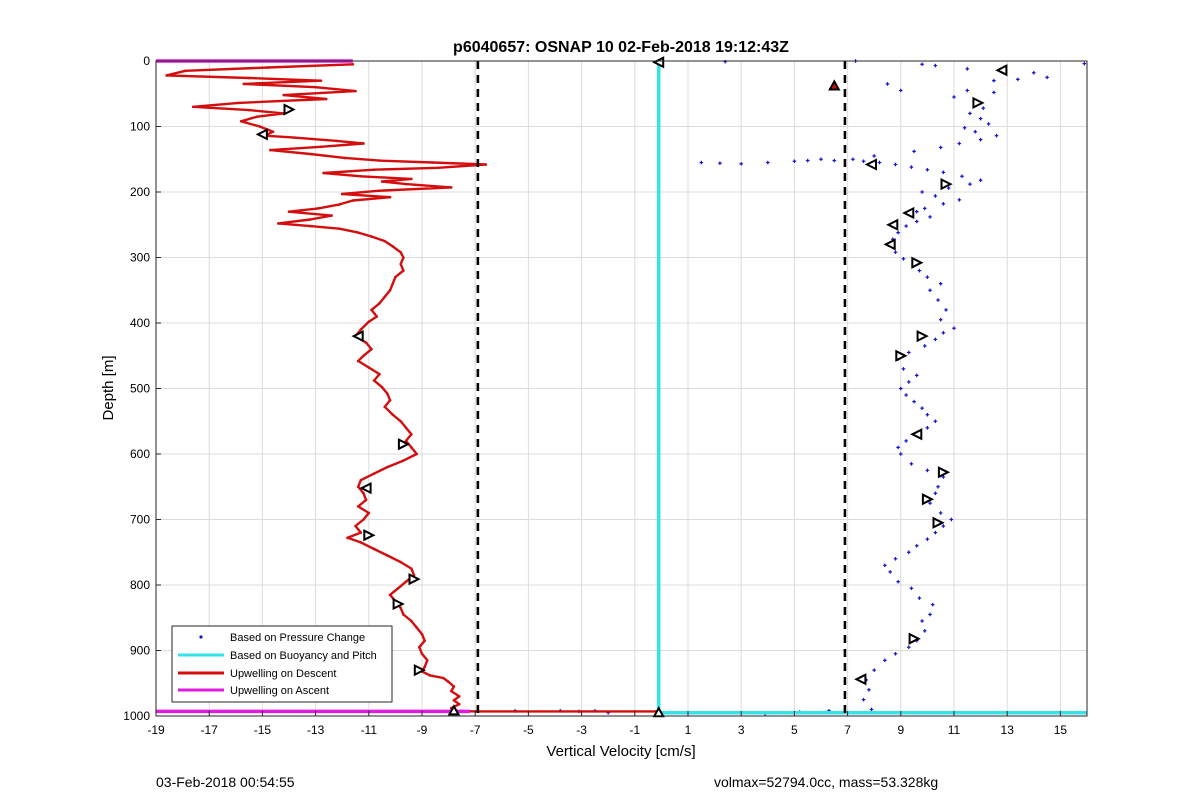  What do you see at coordinates (475, 730) in the screenshot?
I see `x-tick-label: -7` at bounding box center [475, 730].